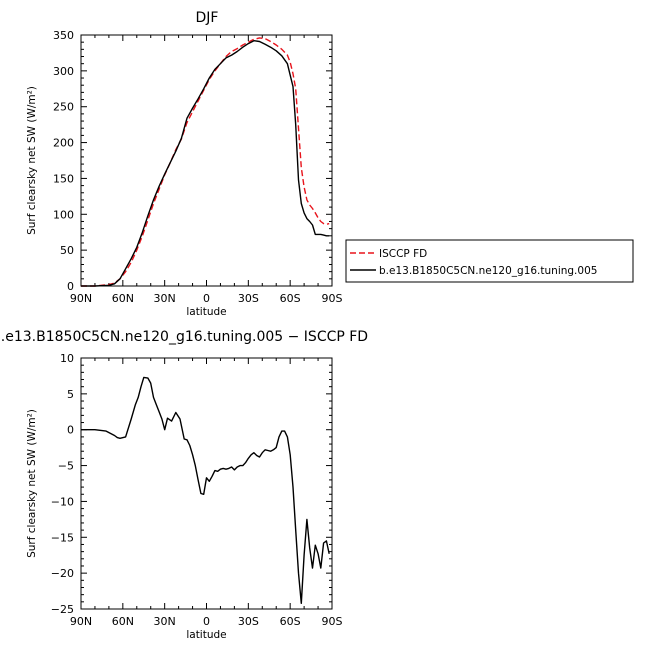 This screenshot has width=658, height=658. What do you see at coordinates (66, 466) in the screenshot?
I see `y-tick-label: −5` at bounding box center [66, 466].